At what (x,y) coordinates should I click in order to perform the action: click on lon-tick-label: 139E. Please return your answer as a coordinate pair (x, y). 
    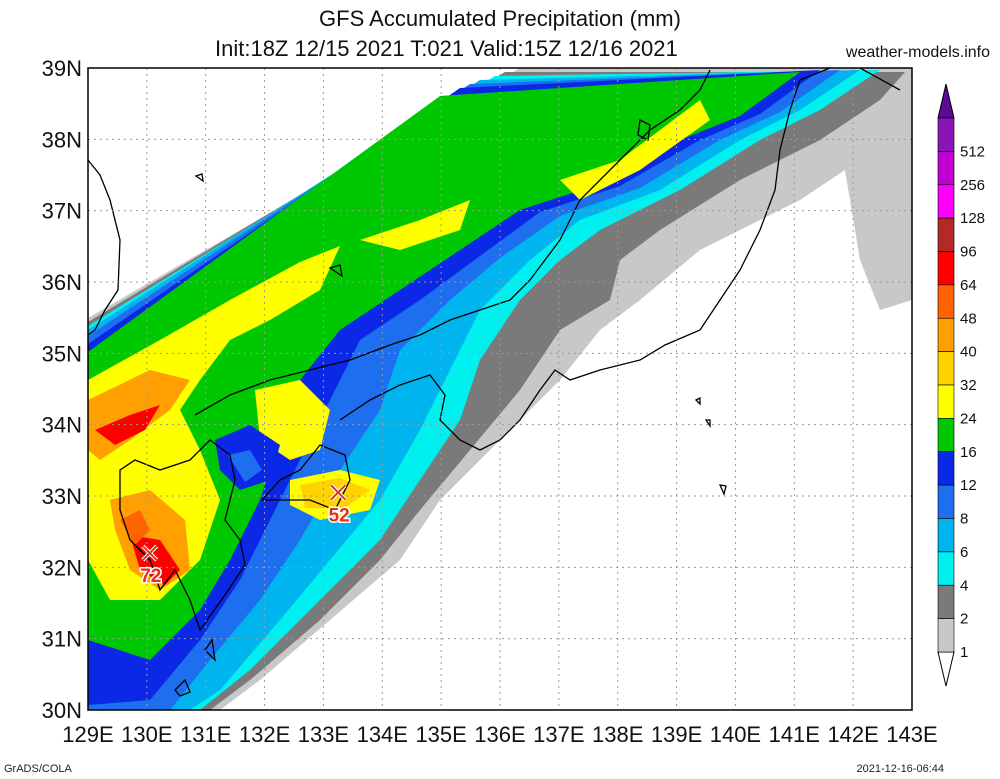
    Looking at the image, I should click on (676, 734).